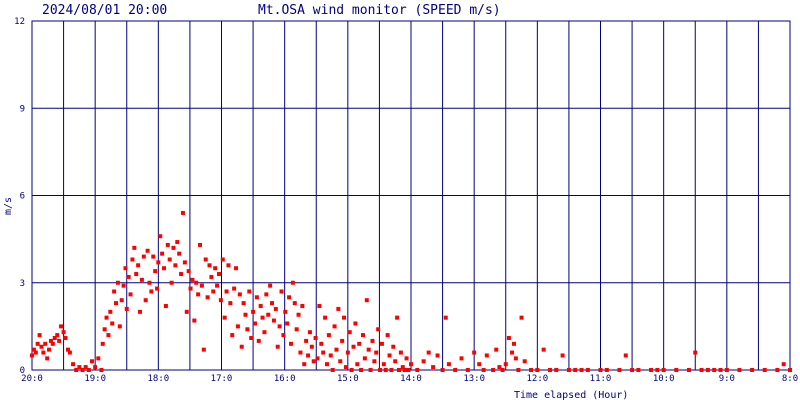 The height and width of the screenshot is (400, 800). I want to click on x-tick-label: 14:0, so click(411, 379).